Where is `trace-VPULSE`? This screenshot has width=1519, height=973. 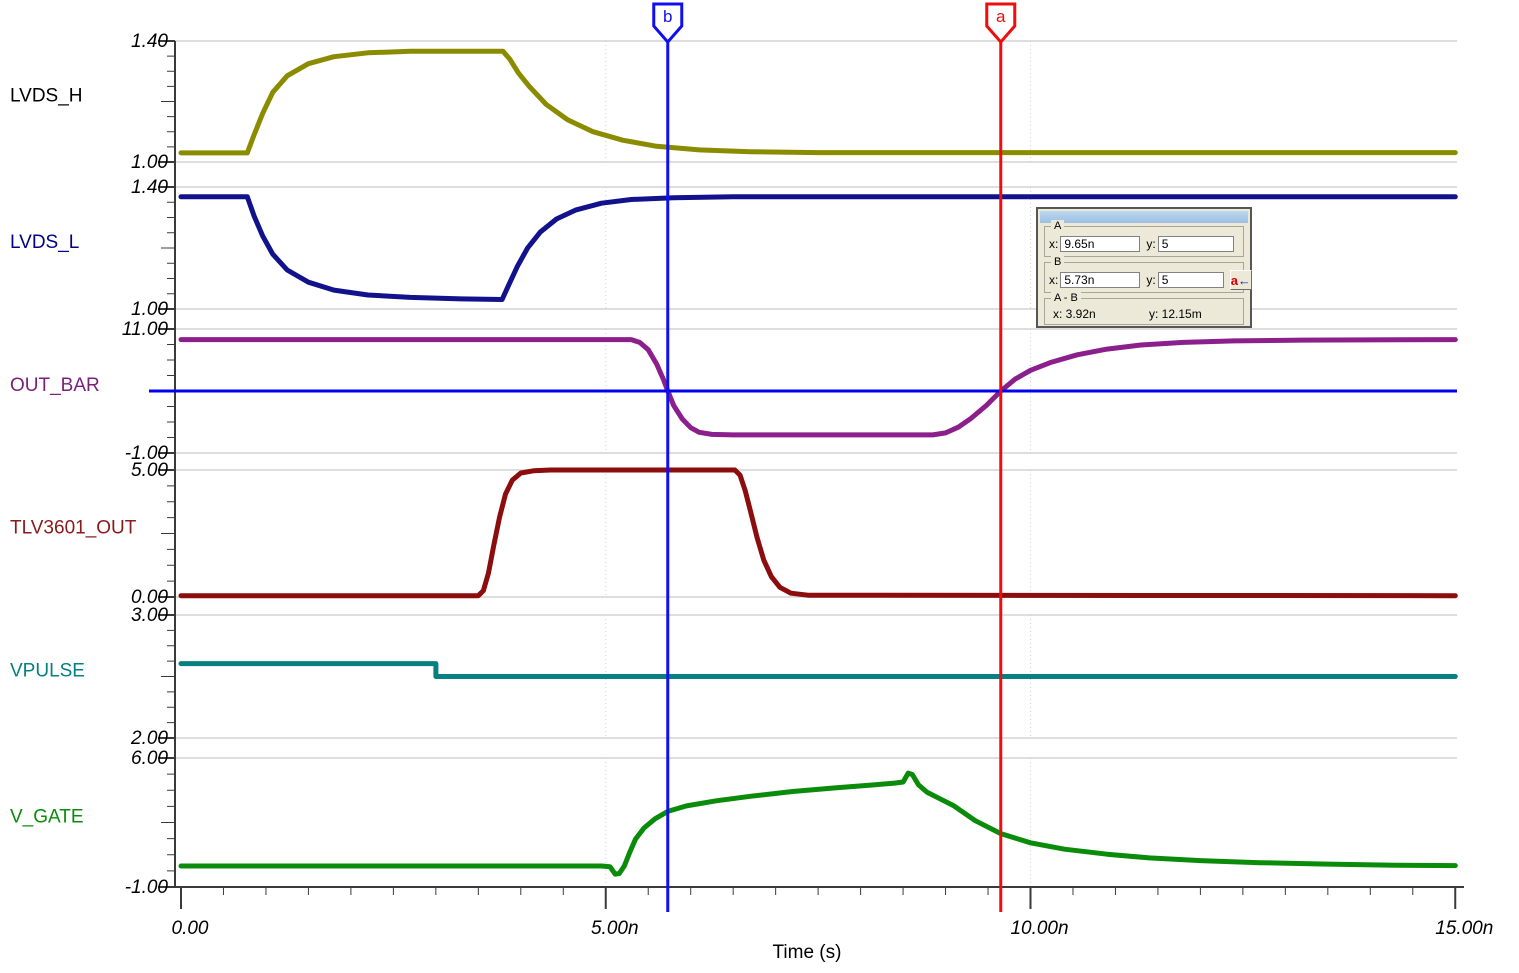 trace-VPULSE is located at coordinates (818, 670).